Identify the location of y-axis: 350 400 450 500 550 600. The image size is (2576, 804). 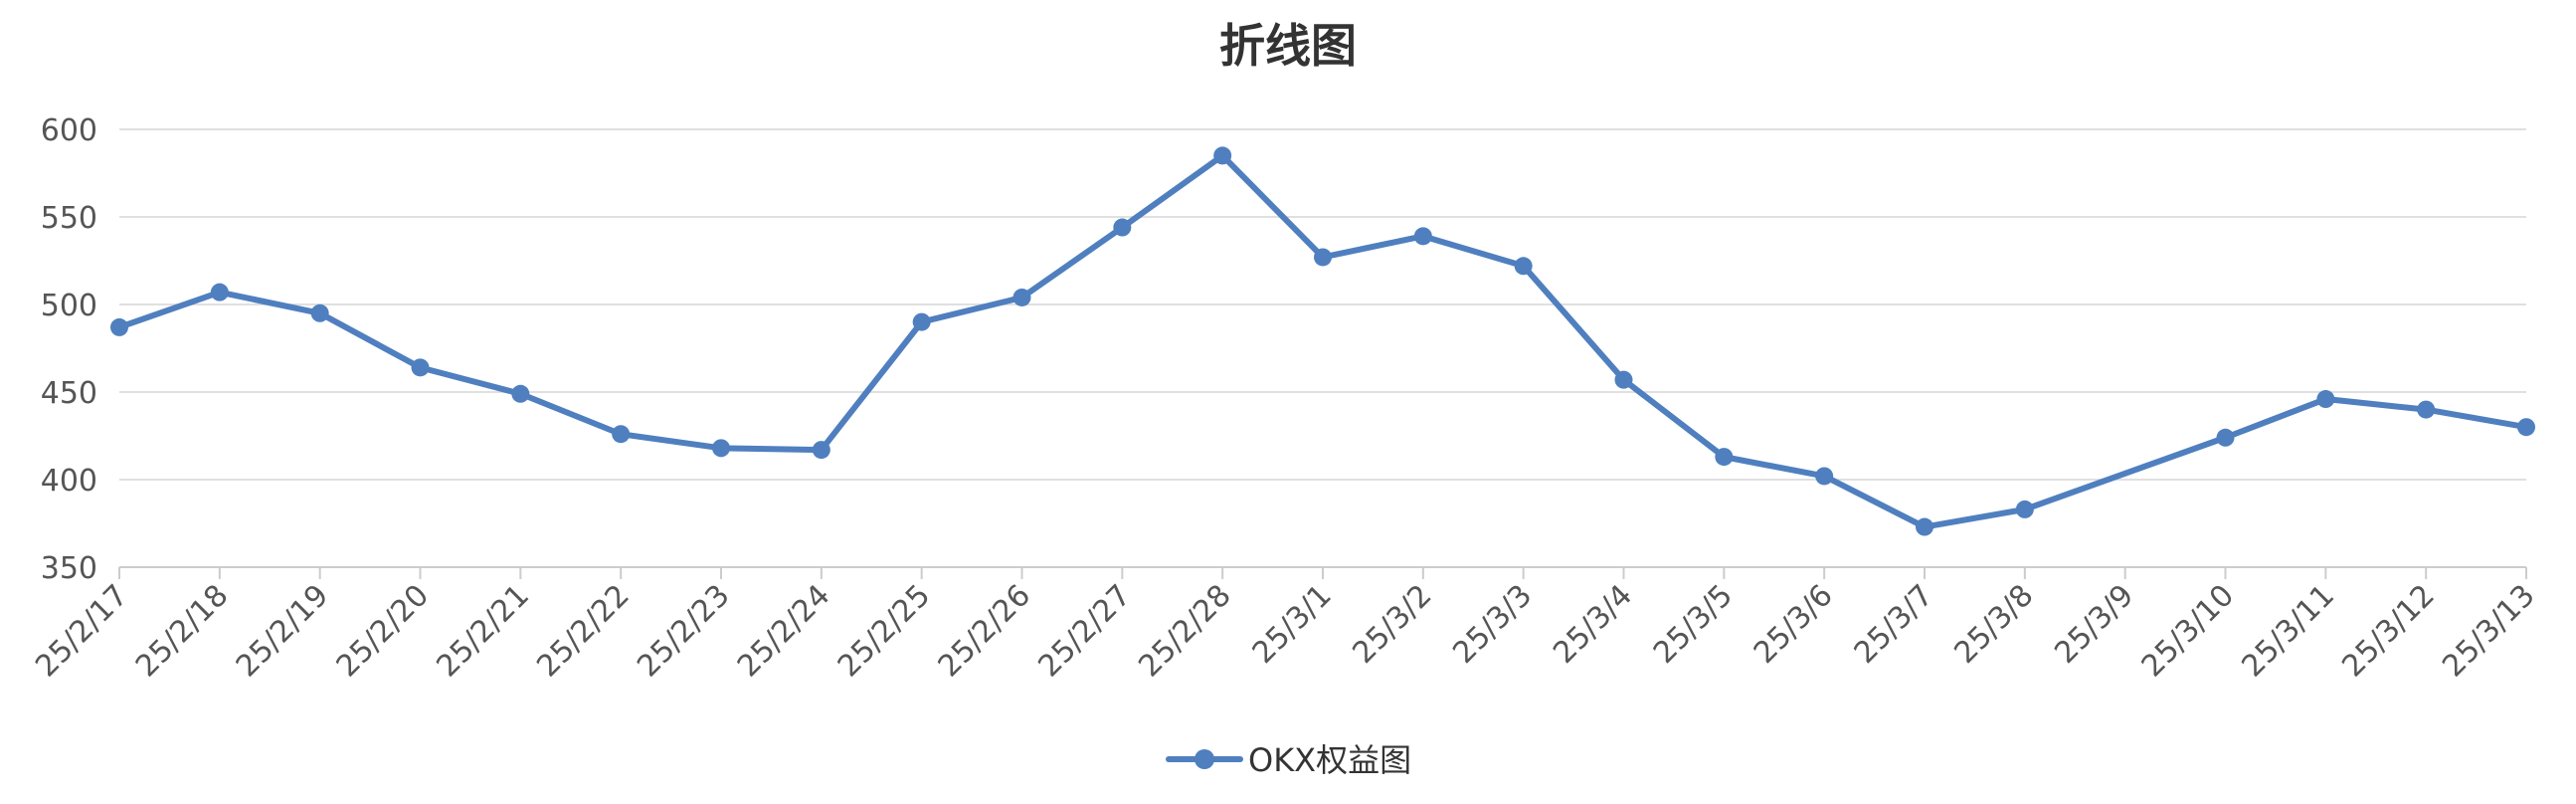
(69, 349).